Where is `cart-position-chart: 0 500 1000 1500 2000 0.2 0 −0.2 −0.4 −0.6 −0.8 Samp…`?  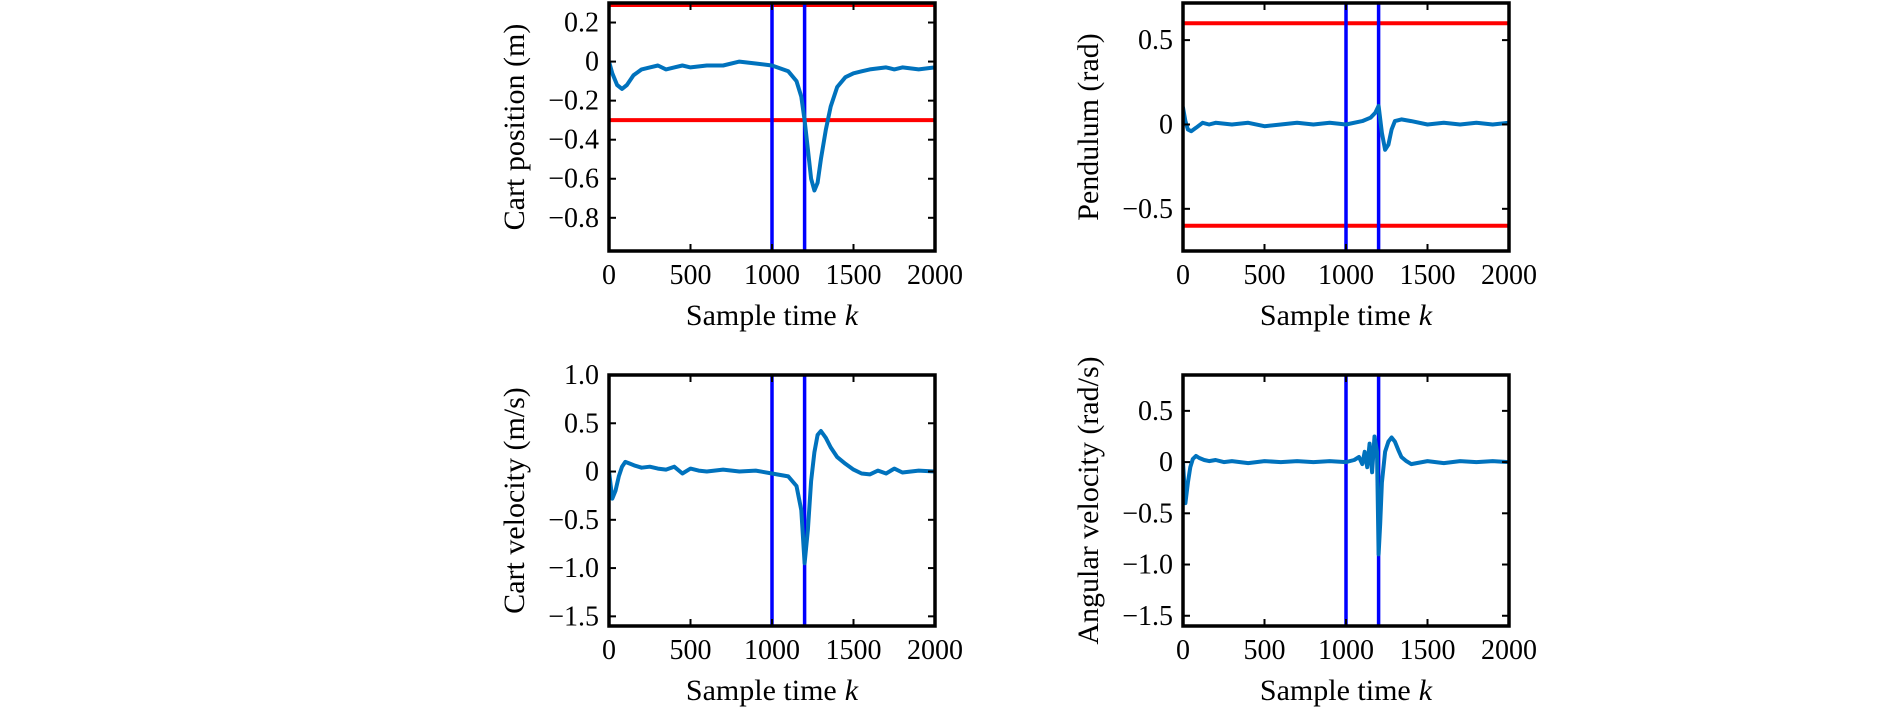 cart-position-chart: 0 500 1000 1500 2000 0.2 0 −0.2 −0.4 −0.6 −0.8 Samp… is located at coordinates (730, 166).